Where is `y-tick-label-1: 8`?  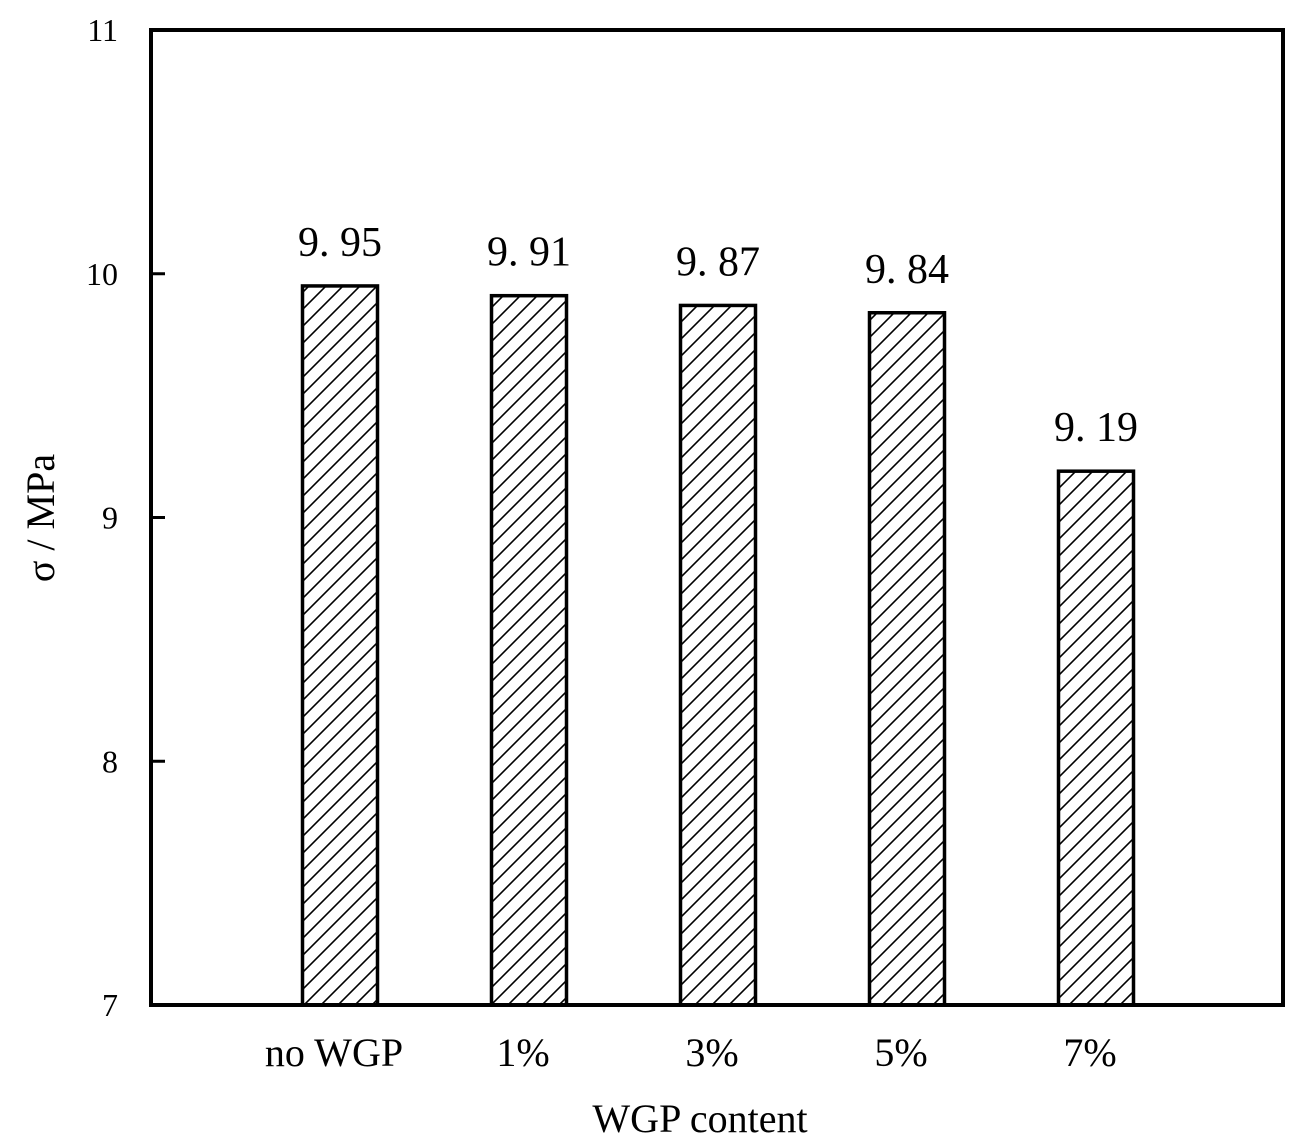
y-tick-label-1: 8 is located at coordinates (110, 761).